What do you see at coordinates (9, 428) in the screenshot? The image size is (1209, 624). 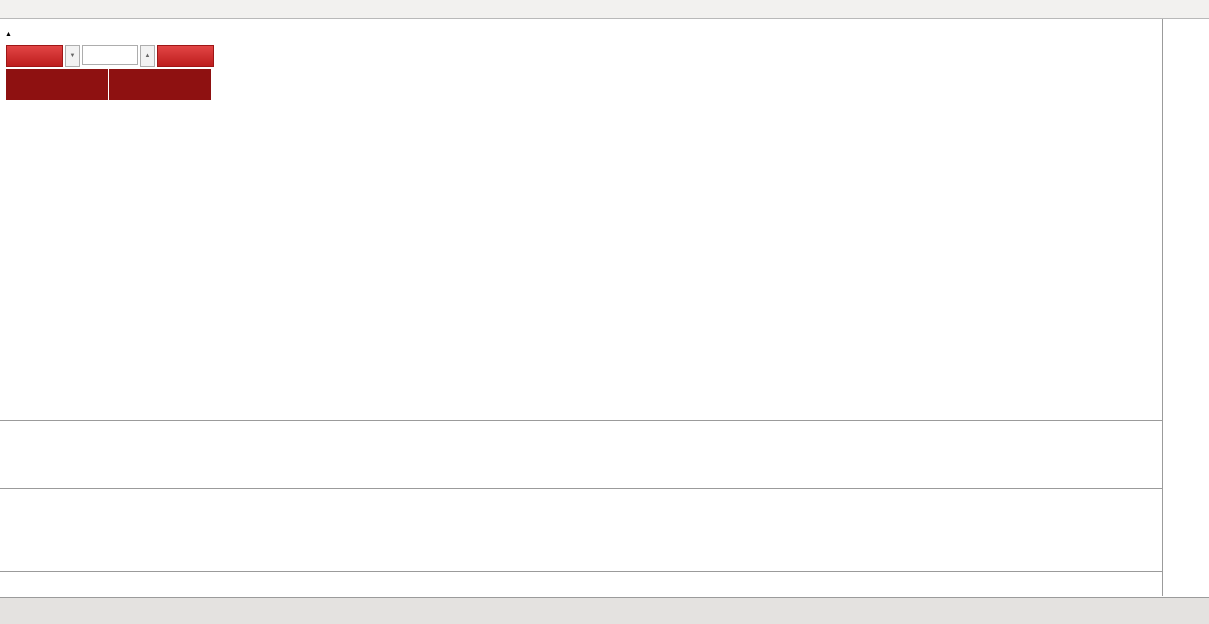 I see `macd-indicator-label` at bounding box center [9, 428].